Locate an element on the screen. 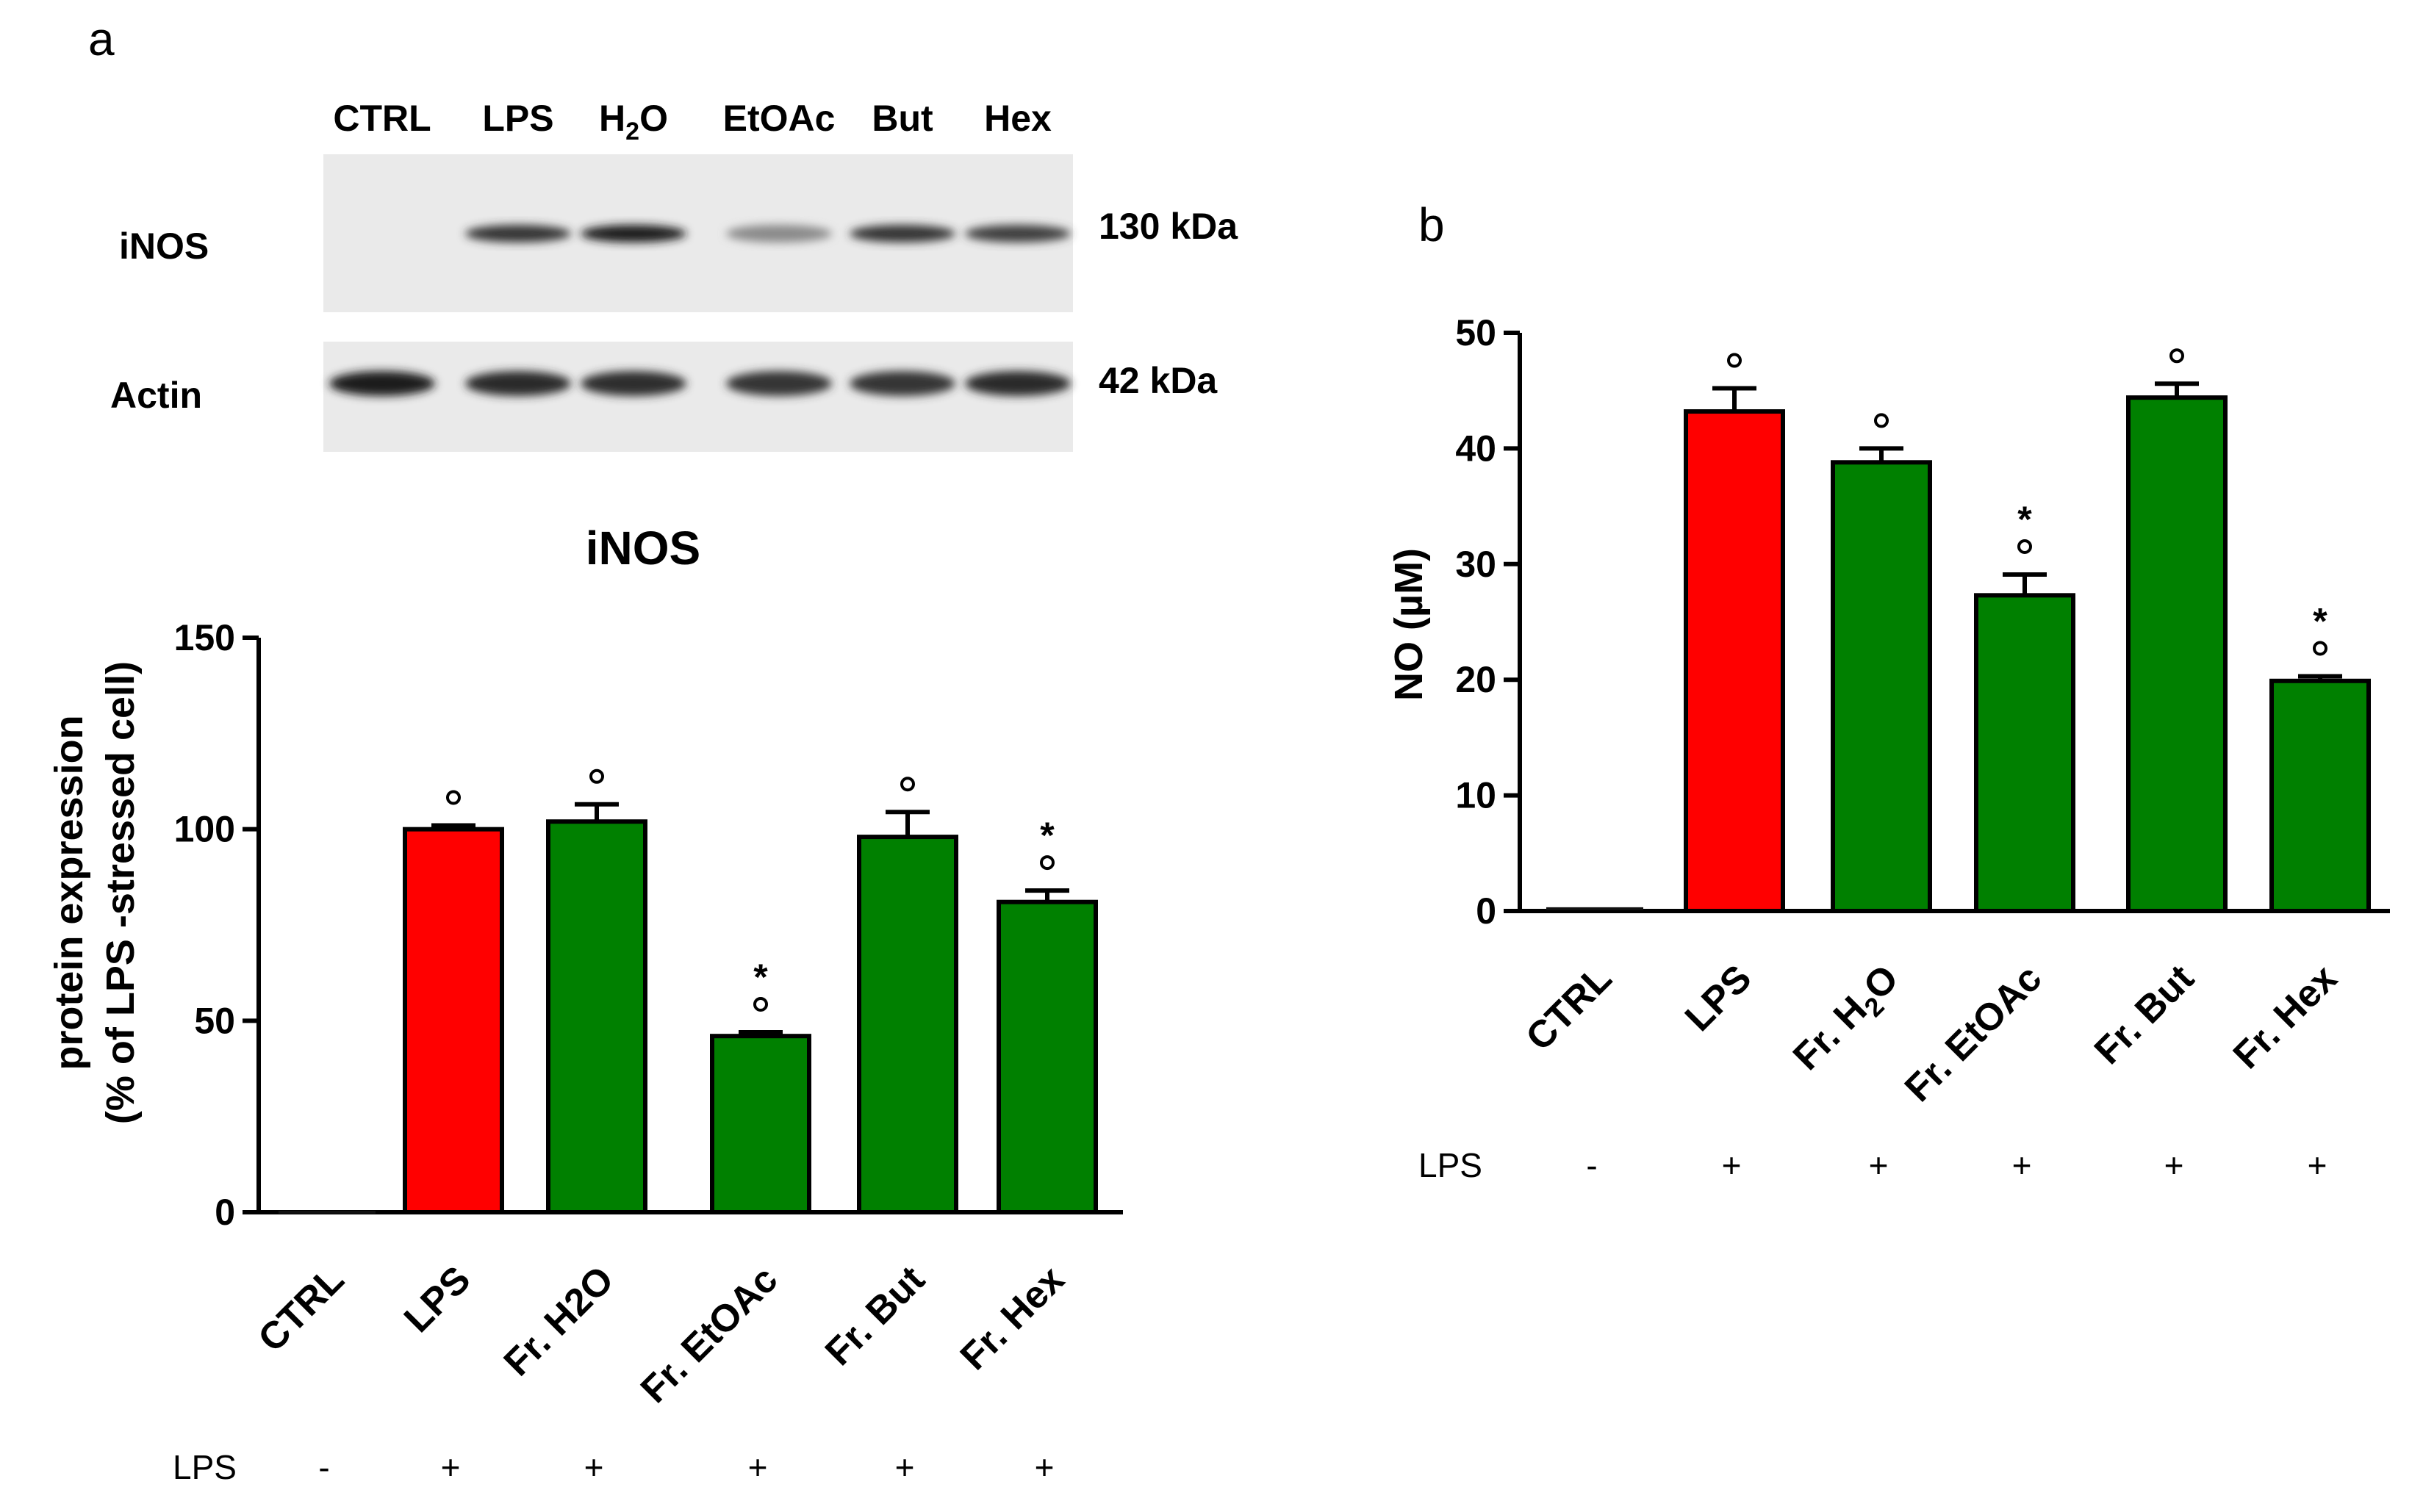  inos-bands is located at coordinates (768, 234).